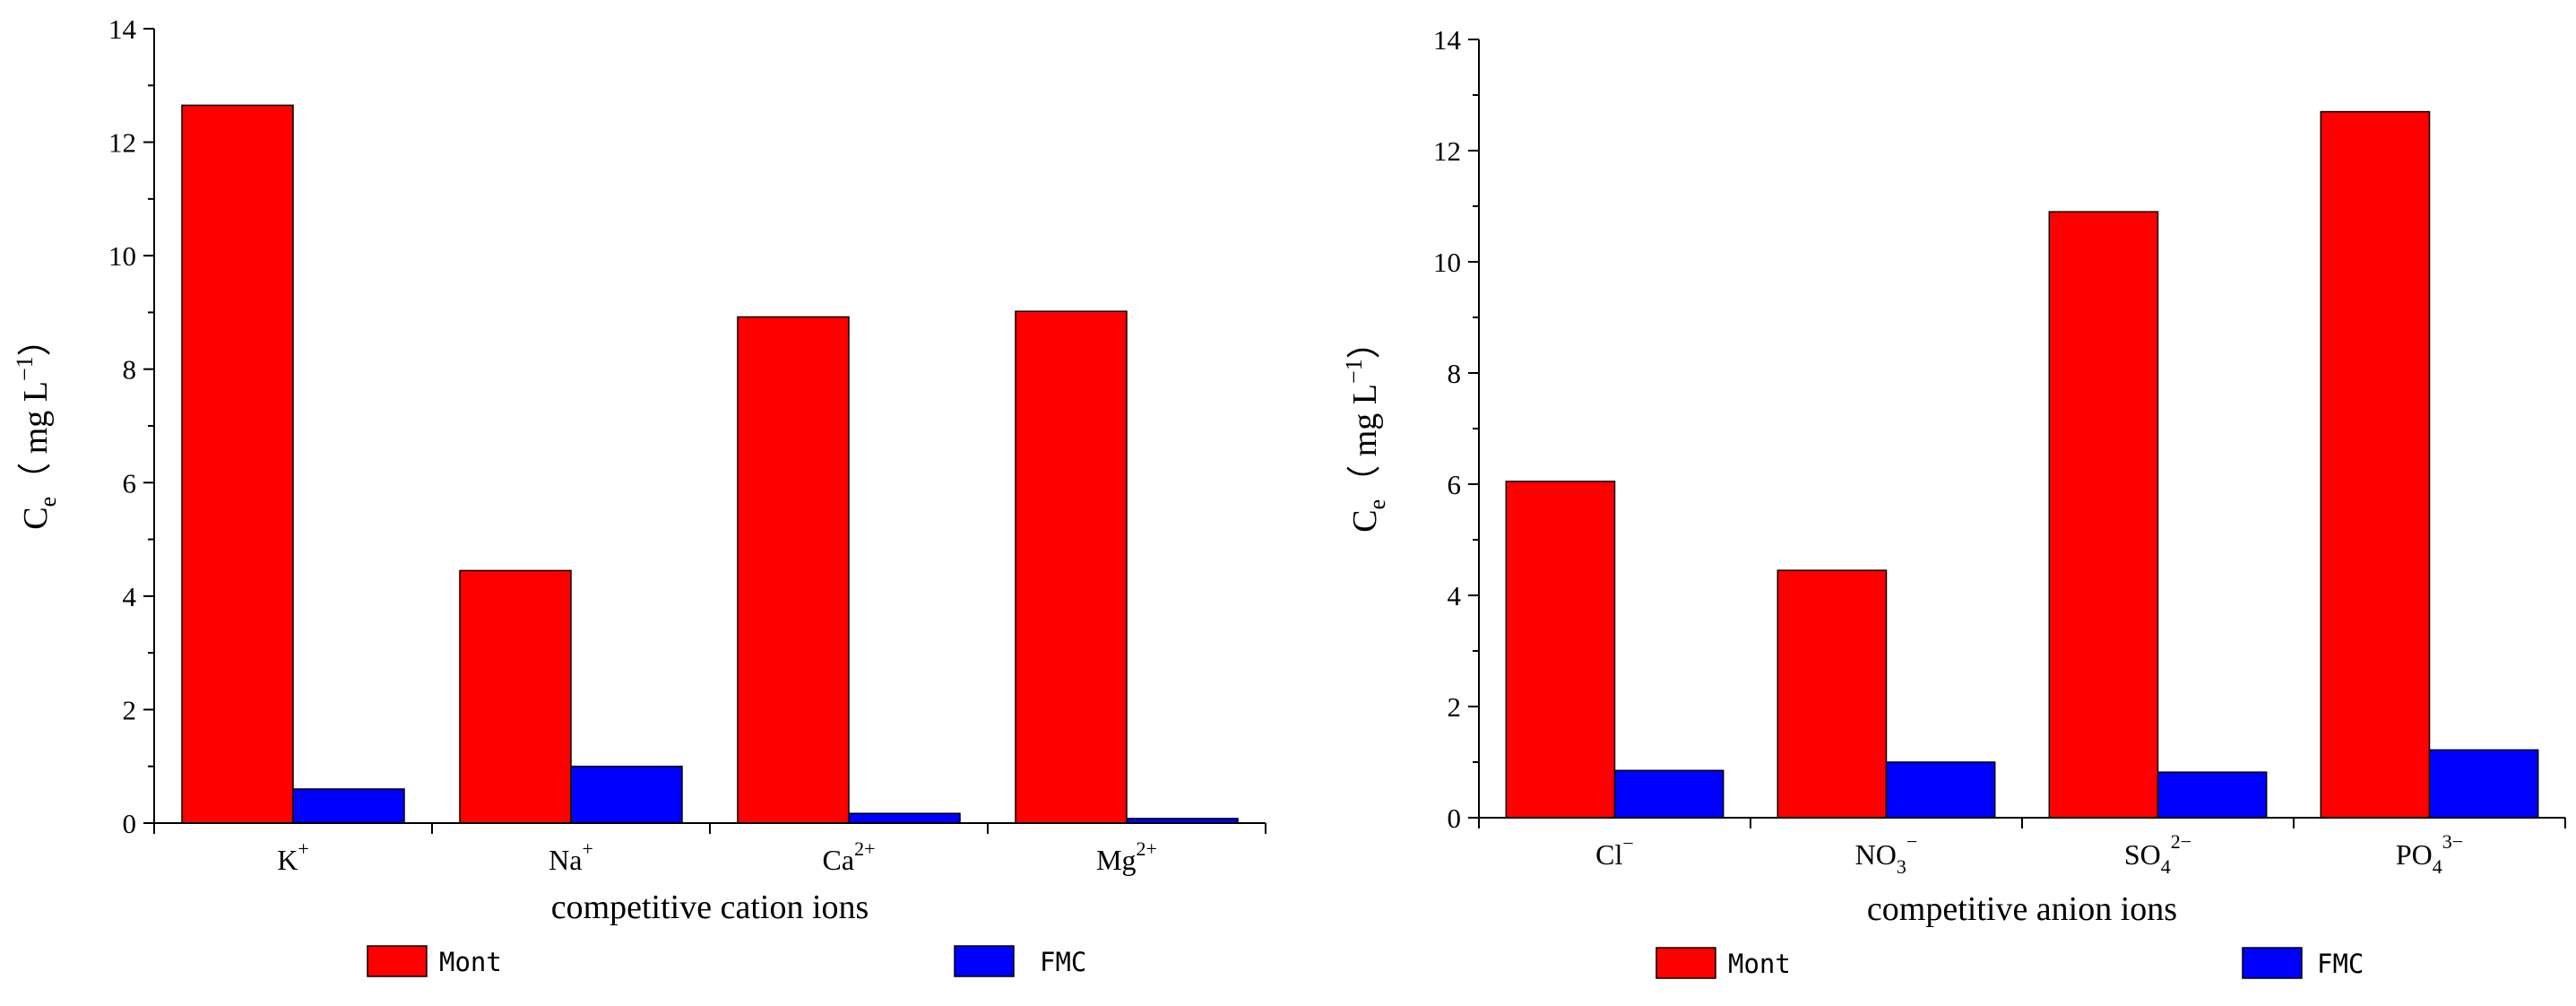 This screenshot has width=2576, height=1006. Describe the element at coordinates (839, 860) in the screenshot. I see `ion-symbol: Ca` at that location.